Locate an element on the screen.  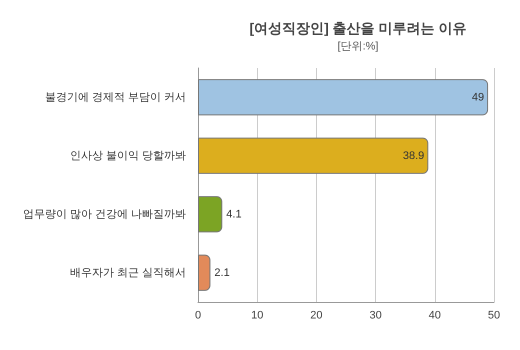
y-tick-label: 배우자가 최근 실직해서 is located at coordinates (128, 272).